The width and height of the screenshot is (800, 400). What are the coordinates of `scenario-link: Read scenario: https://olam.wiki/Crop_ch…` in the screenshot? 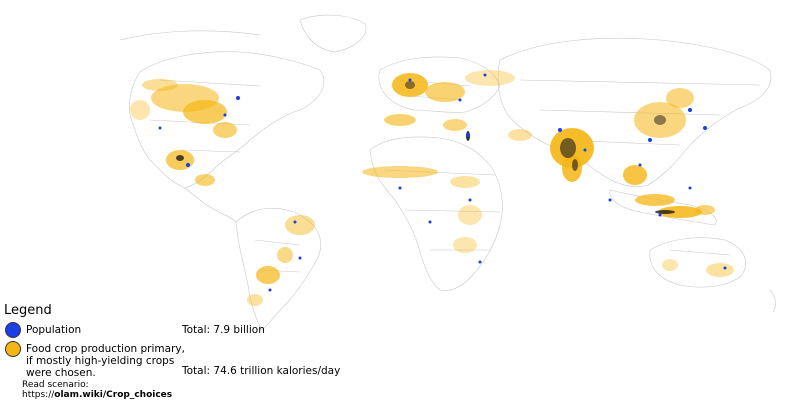 It's located at (97, 390).